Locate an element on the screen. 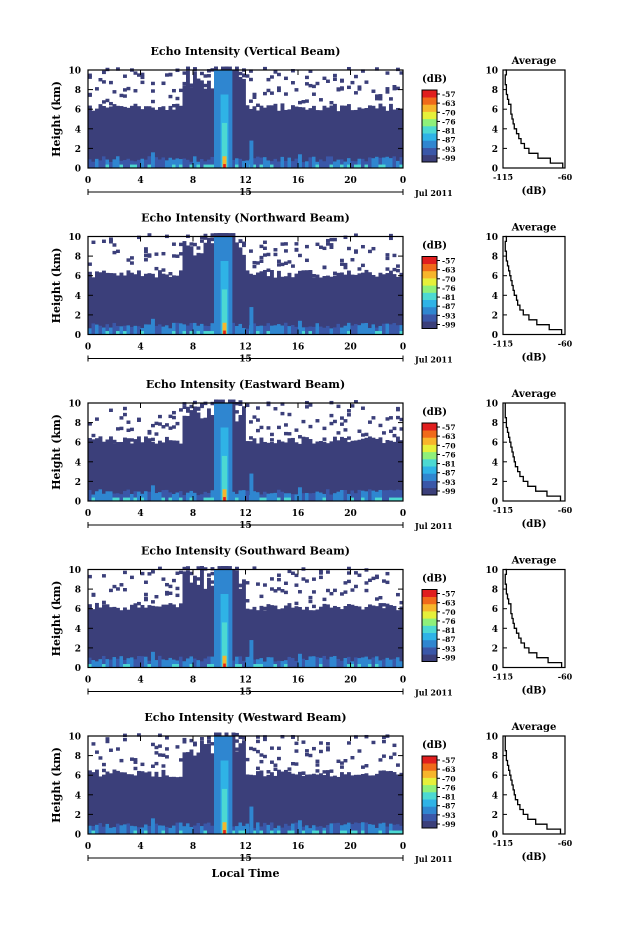 Image resolution: width=617 pixels, height=929 pixels. average-y-tick-label: 4 is located at coordinates (495, 463).